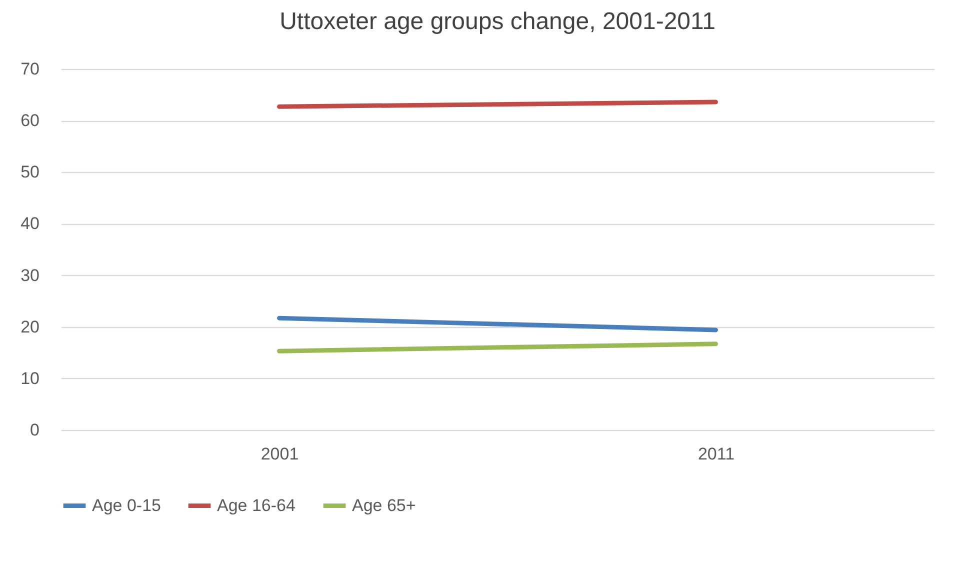  What do you see at coordinates (30, 378) in the screenshot?
I see `y-tick-label: 10` at bounding box center [30, 378].